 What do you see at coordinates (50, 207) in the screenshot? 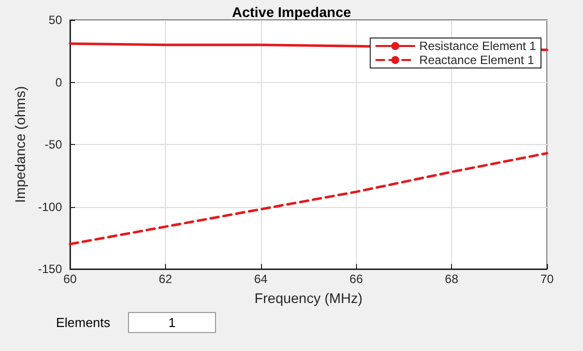
I see `y-tick-label: -100` at bounding box center [50, 207].